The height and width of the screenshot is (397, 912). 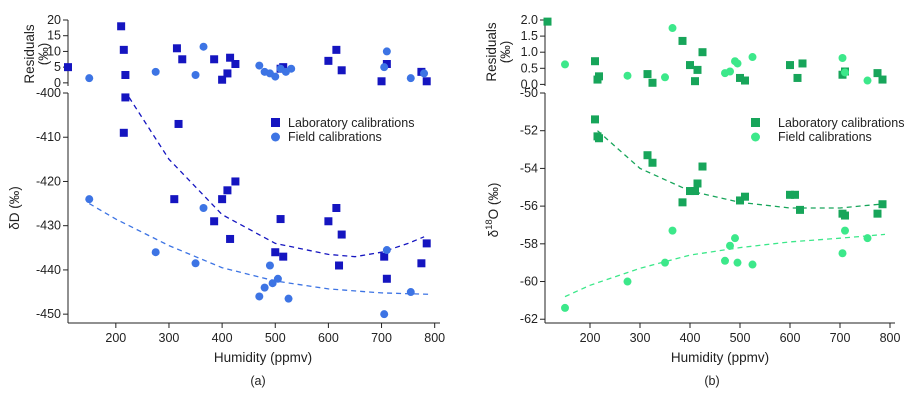 I want to click on x-tick-label: 700, so click(x=840, y=338).